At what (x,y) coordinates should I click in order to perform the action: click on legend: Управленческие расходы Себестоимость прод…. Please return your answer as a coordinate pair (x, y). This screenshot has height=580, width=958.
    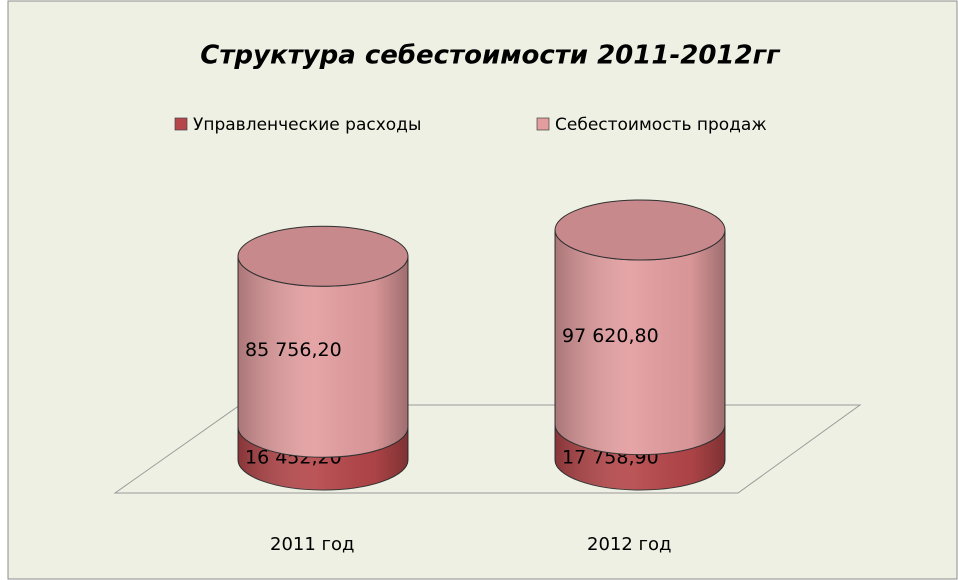
    Looking at the image, I should click on (470, 125).